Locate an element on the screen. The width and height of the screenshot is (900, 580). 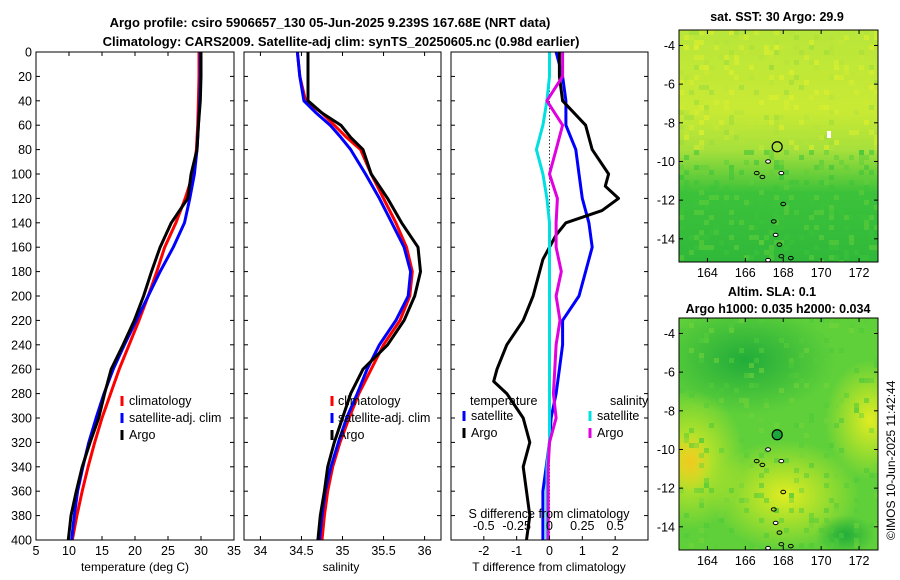
series-line-argo is located at coordinates (134, 296).